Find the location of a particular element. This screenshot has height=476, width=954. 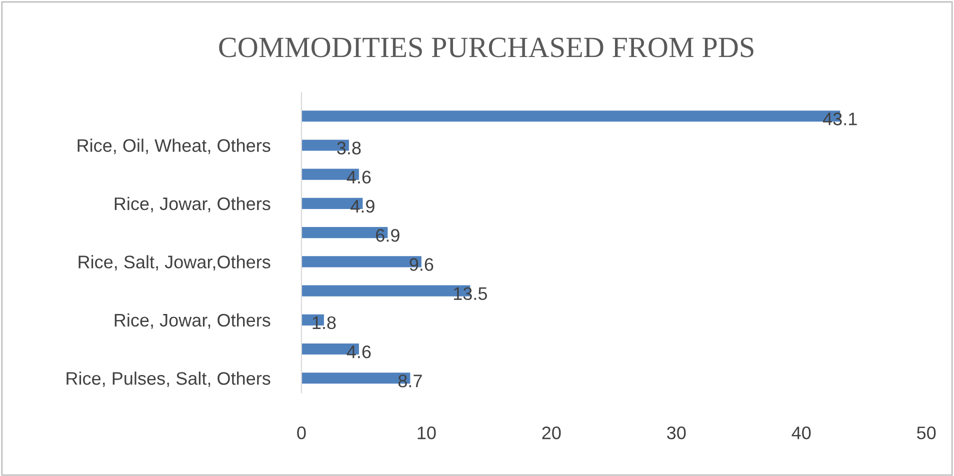

data-label: 43.1 is located at coordinates (839, 119).